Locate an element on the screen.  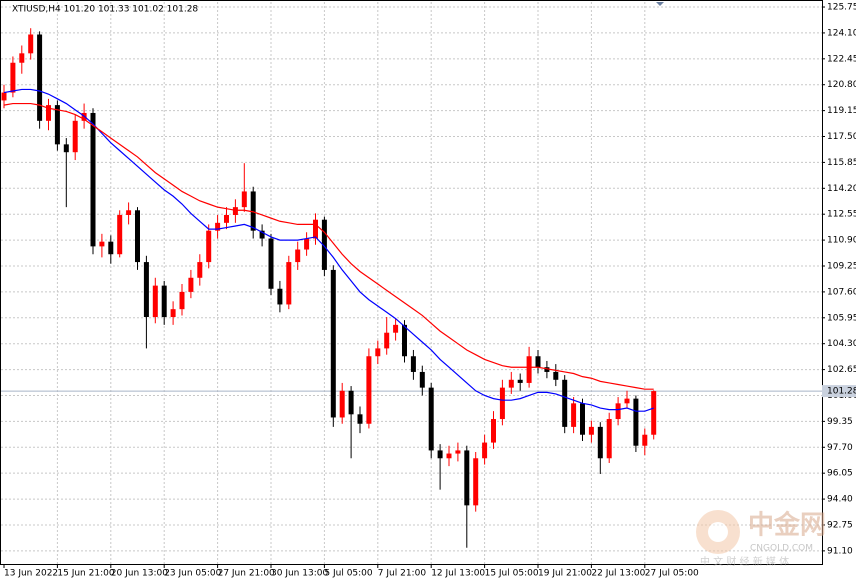
watermark: 中金网 CNGOLD.COM 中 文 财 经 新 媒 体 is located at coordinates (761, 539).